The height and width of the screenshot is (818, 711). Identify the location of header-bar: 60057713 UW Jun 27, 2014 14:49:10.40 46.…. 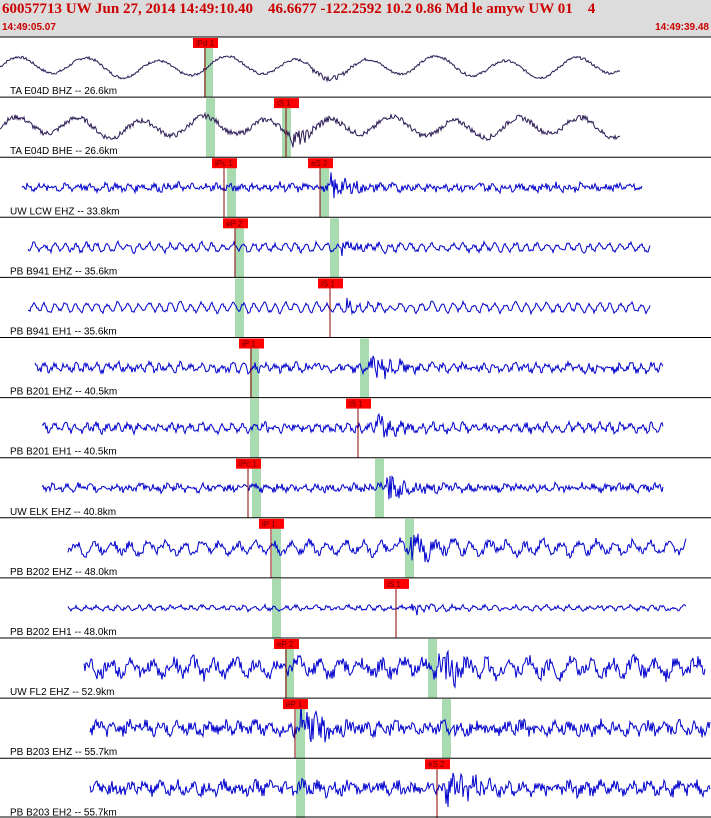
(355, 18).